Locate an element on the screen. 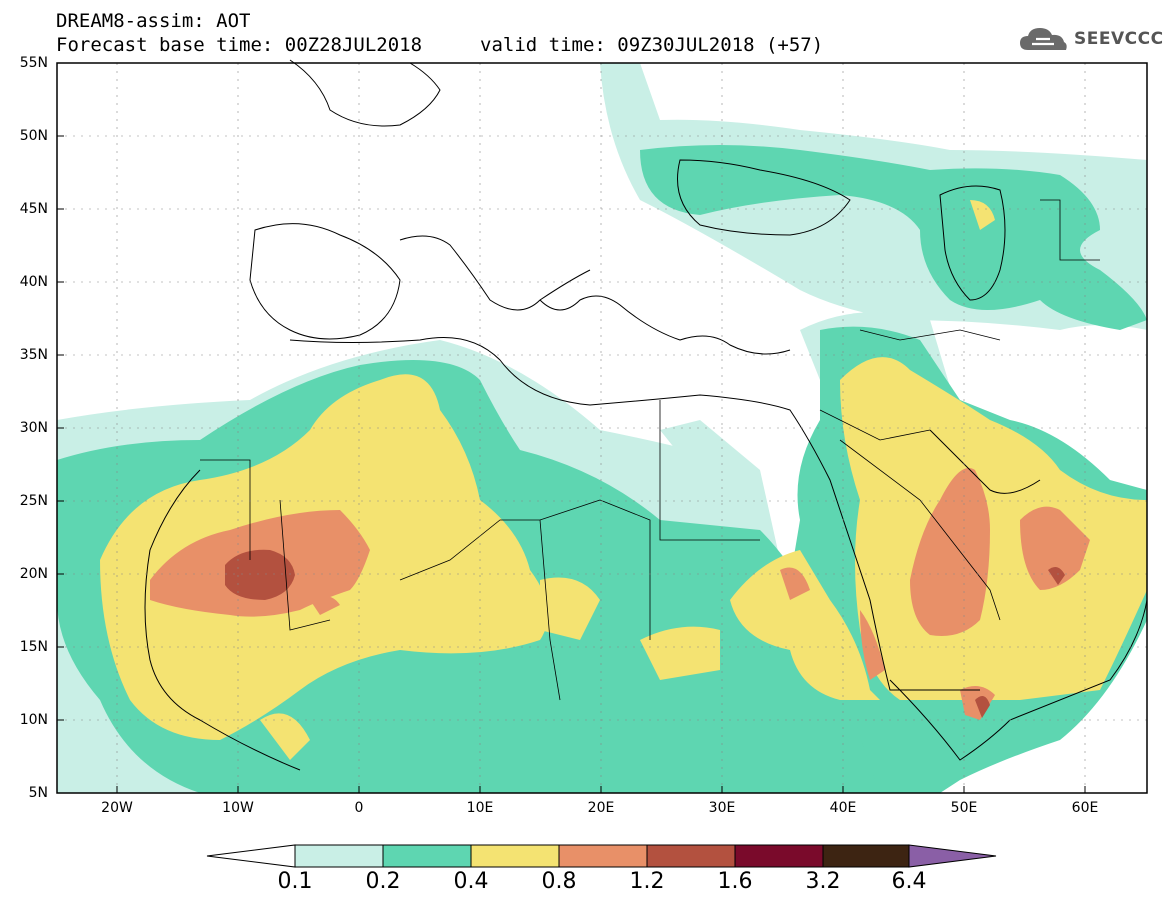  logo-text: SEEVCCC is located at coordinates (1119, 39).